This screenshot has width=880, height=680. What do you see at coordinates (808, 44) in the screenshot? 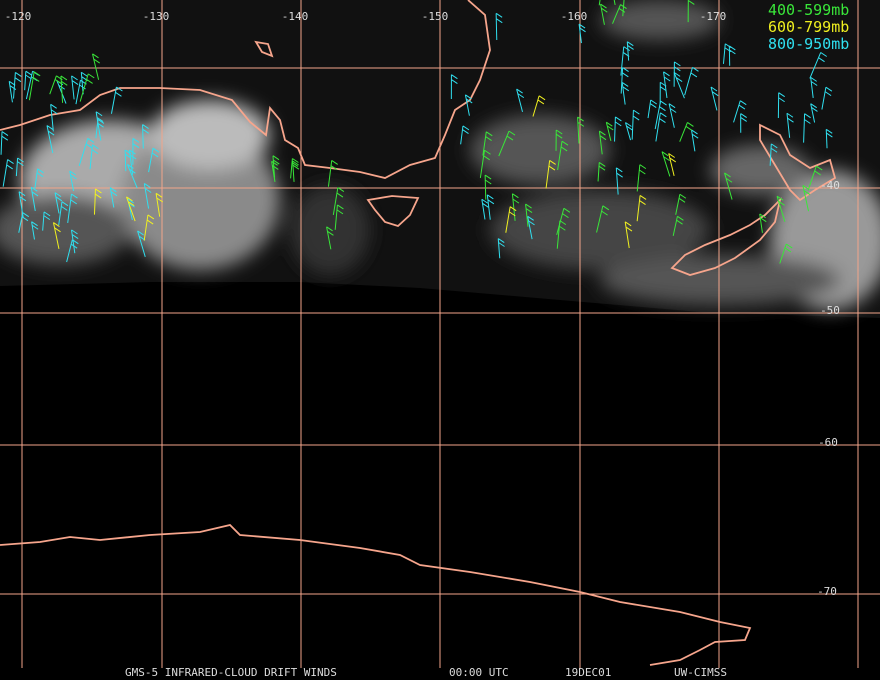
I see `legend-entry: 800-950mb` at bounding box center [808, 44].